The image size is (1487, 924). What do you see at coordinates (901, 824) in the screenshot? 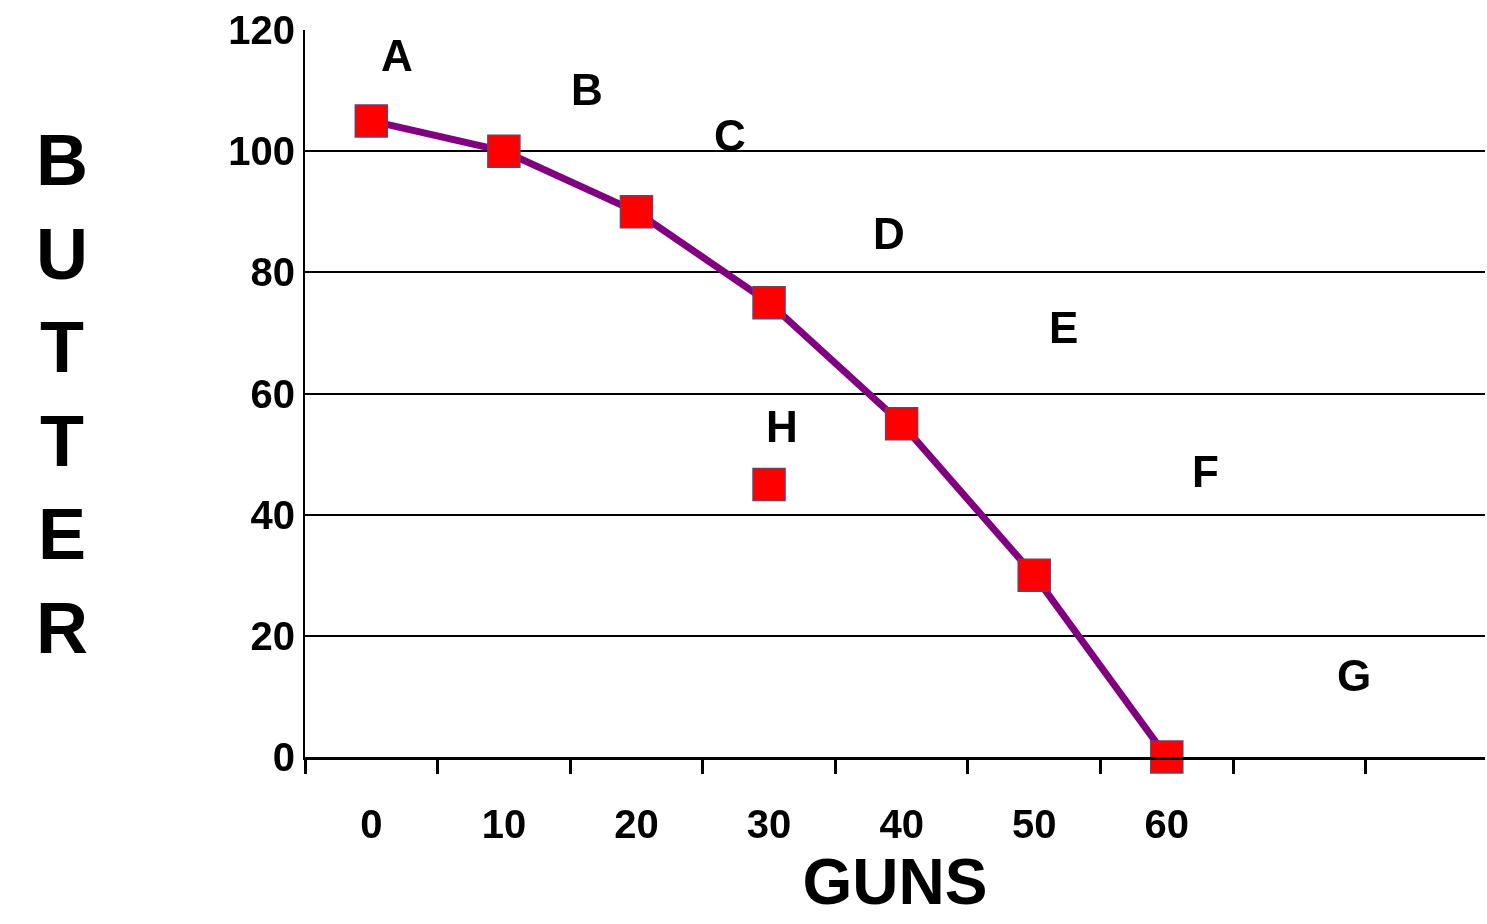
I see `x-tick-label: 40` at bounding box center [901, 824].